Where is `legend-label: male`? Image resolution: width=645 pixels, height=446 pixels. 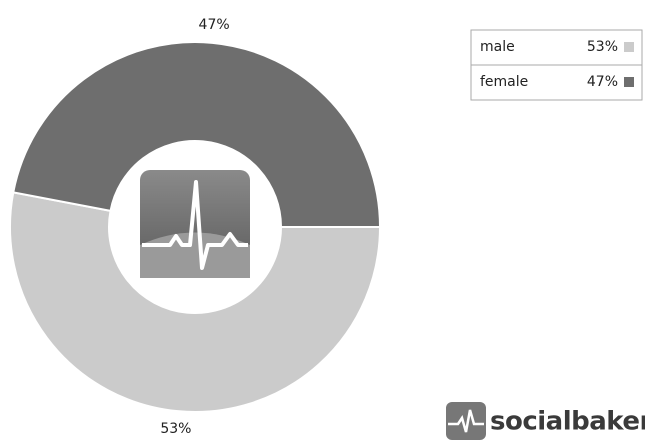 legend-label: male is located at coordinates (497, 47).